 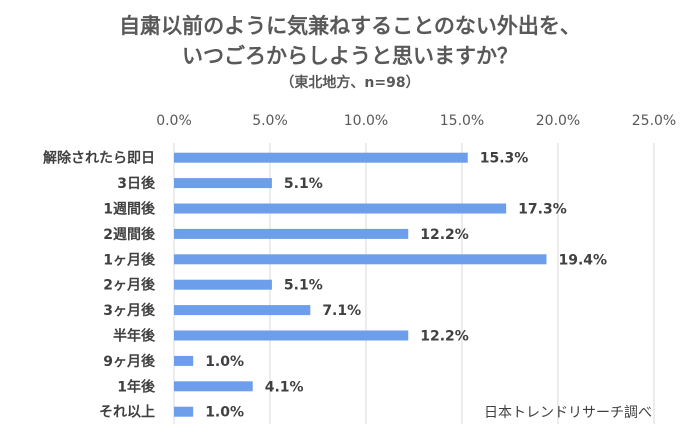 What do you see at coordinates (174, 121) in the screenshot?
I see `x-tick-label: 0.0%` at bounding box center [174, 121].